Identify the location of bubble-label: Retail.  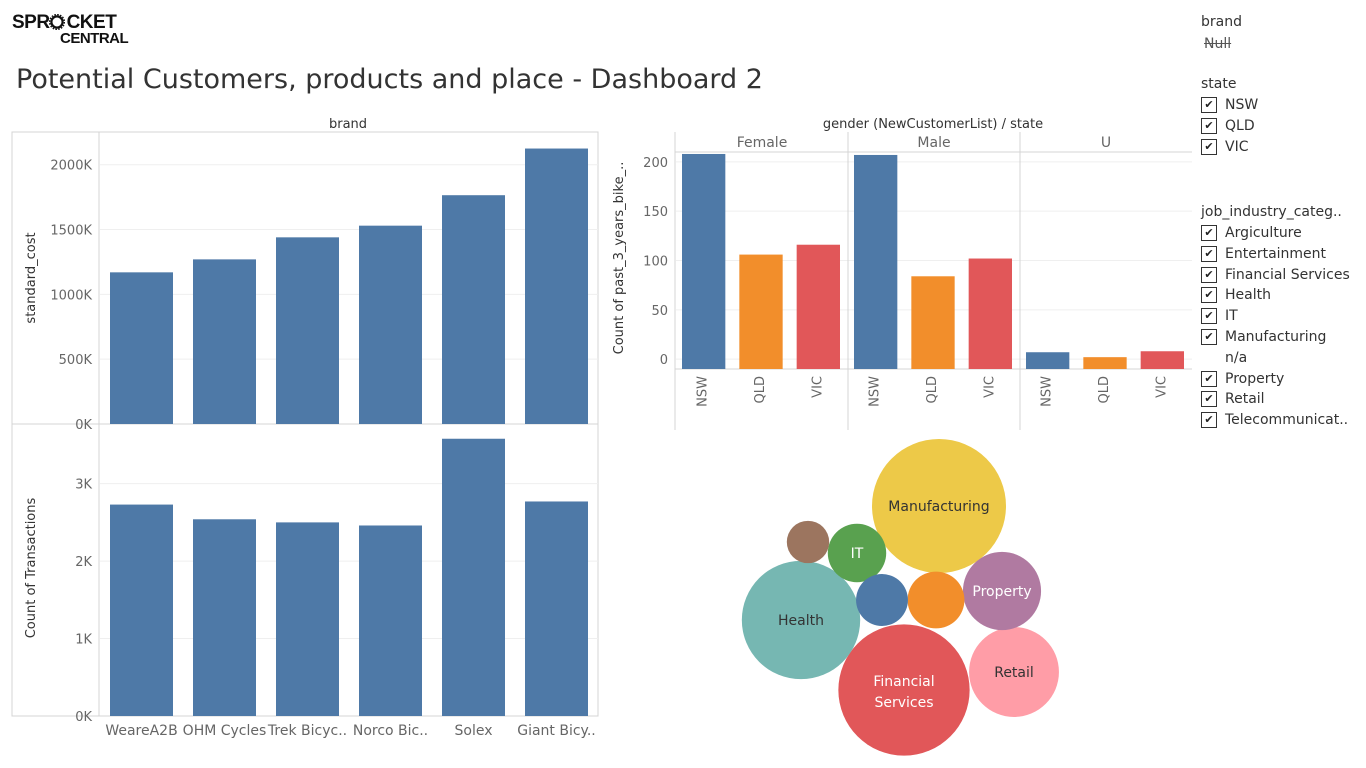
(1014, 673).